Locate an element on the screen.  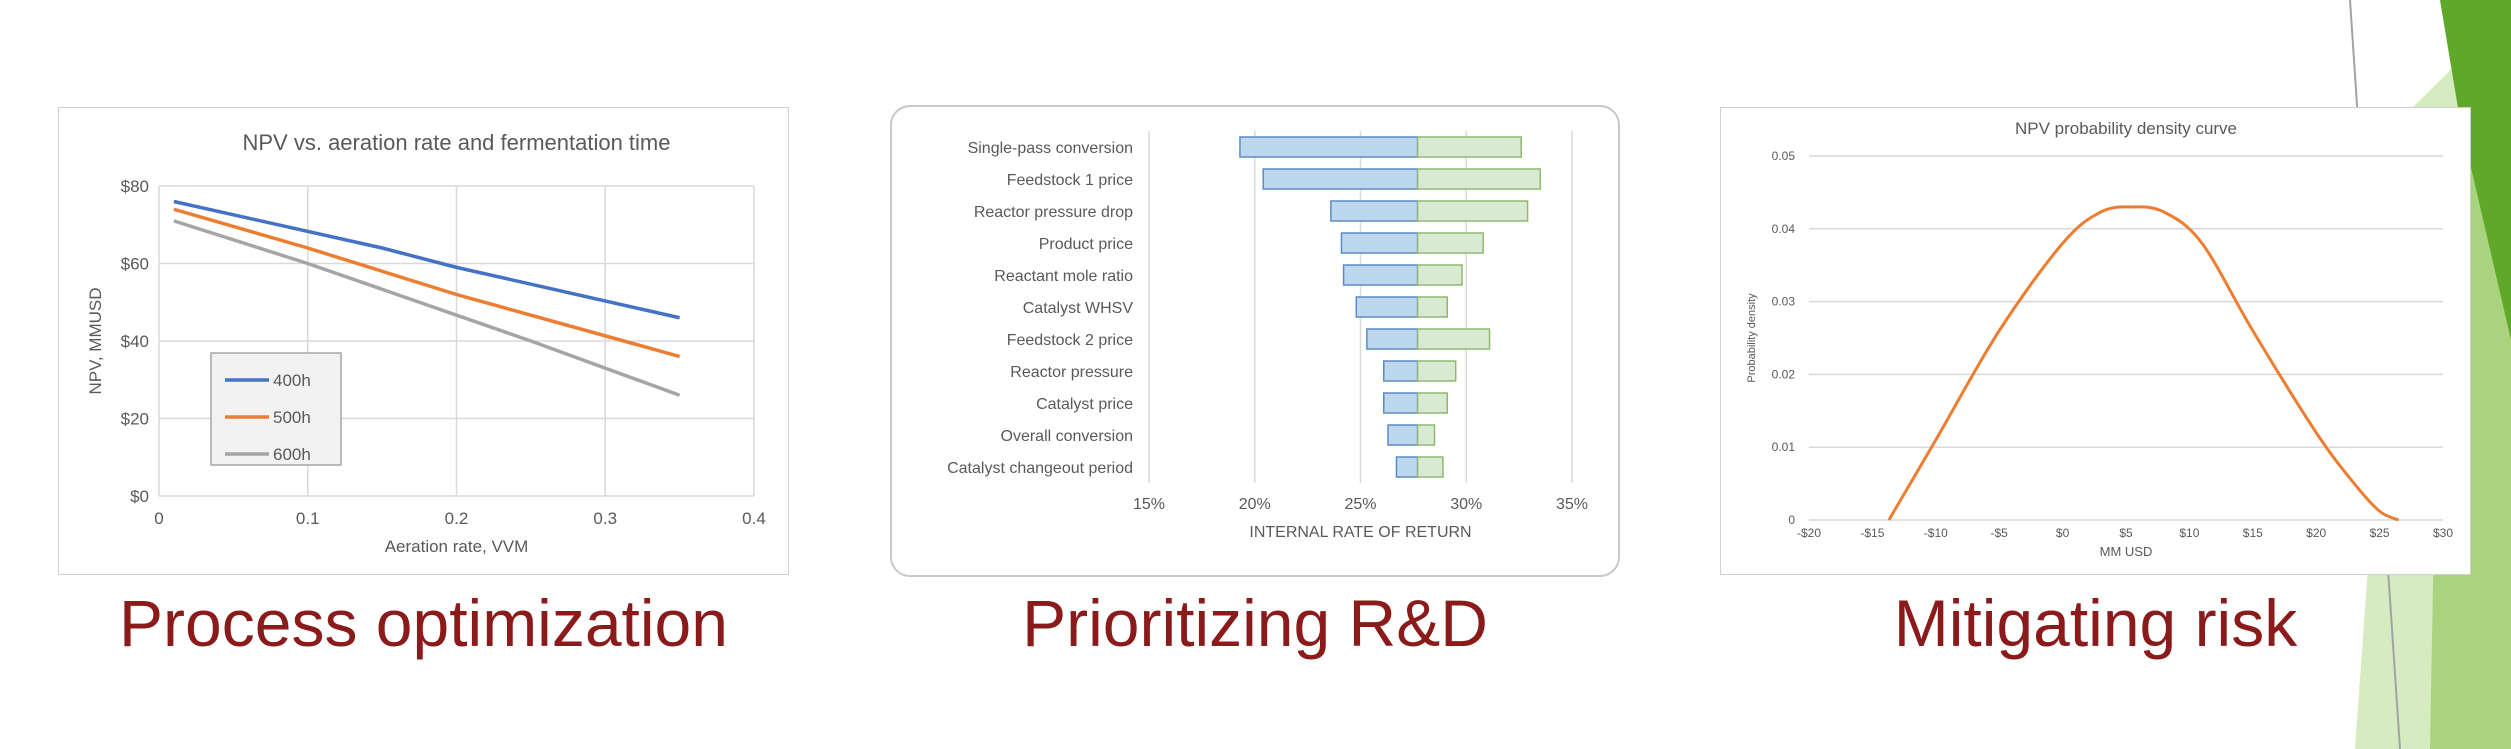
caption-process-optimization: Process optimization is located at coordinates (423, 623).